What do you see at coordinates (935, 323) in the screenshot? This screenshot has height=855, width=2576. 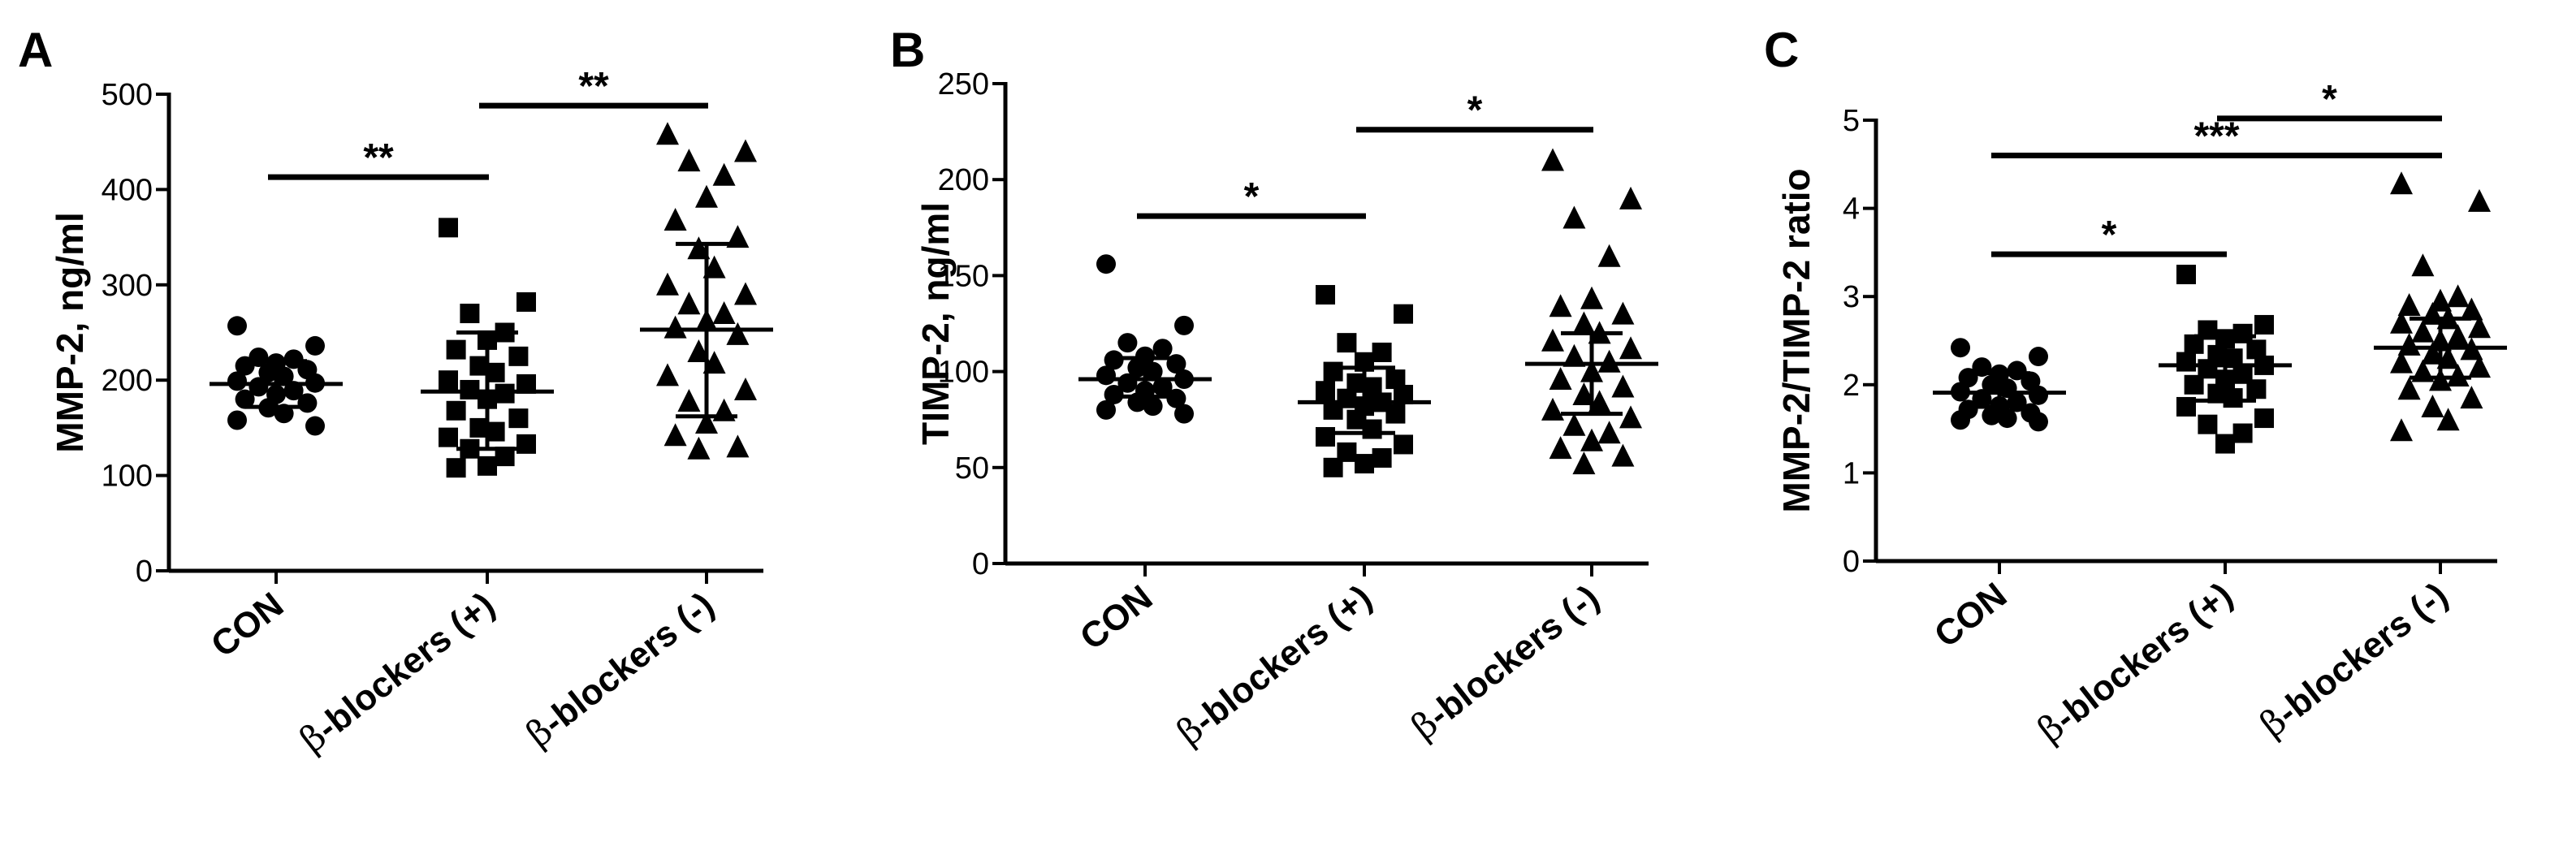 I see `y-axis-label: TIMP-2, ng/ml` at bounding box center [935, 323].